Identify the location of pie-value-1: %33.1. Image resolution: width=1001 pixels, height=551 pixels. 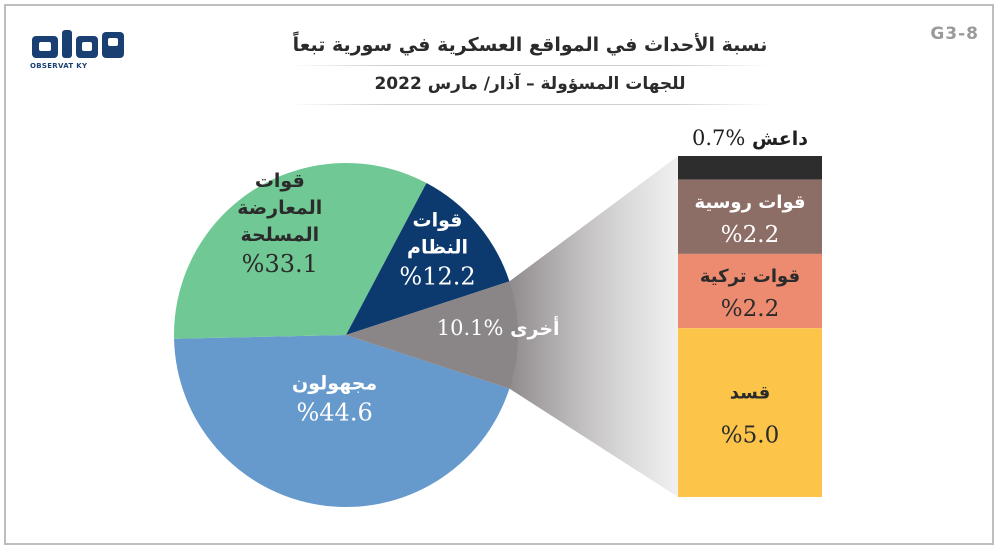
(280, 264).